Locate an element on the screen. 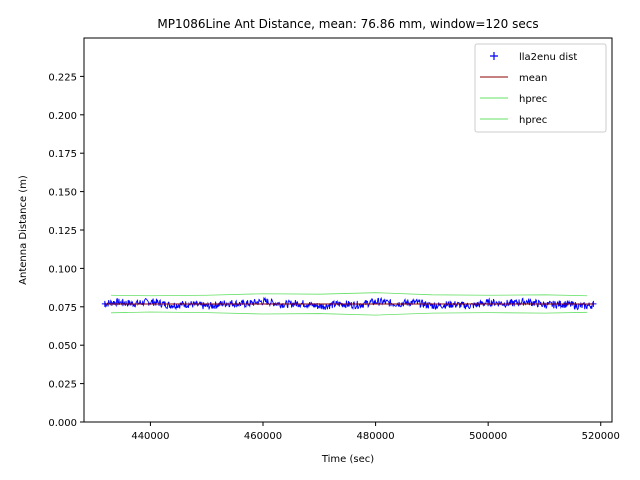  x-tick-label: 460000 is located at coordinates (263, 436).